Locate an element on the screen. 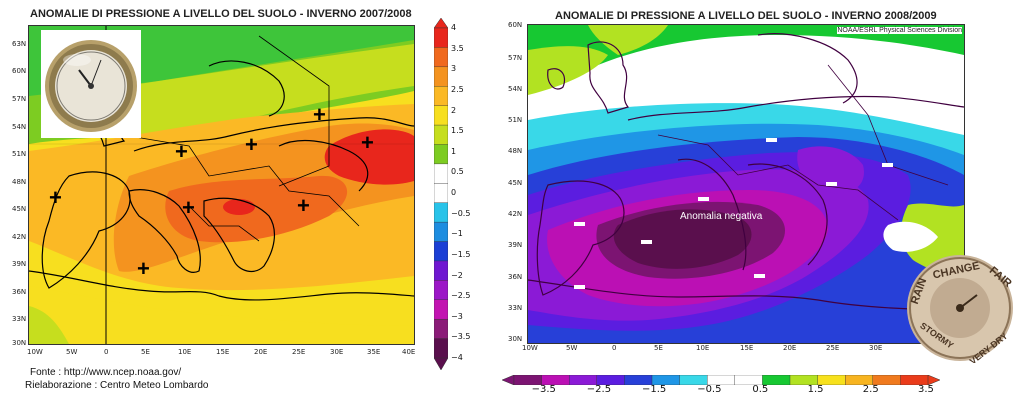  longitude-label: 40E is located at coordinates (409, 352).